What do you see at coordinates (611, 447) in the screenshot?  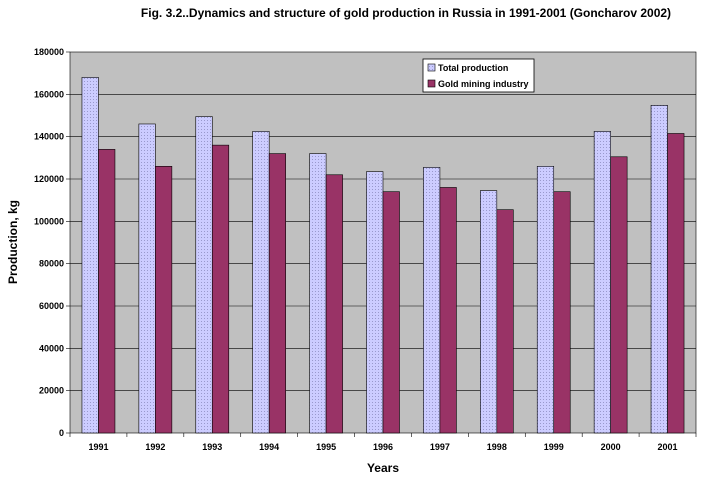 I see `x-tick-label: 2000` at bounding box center [611, 447].